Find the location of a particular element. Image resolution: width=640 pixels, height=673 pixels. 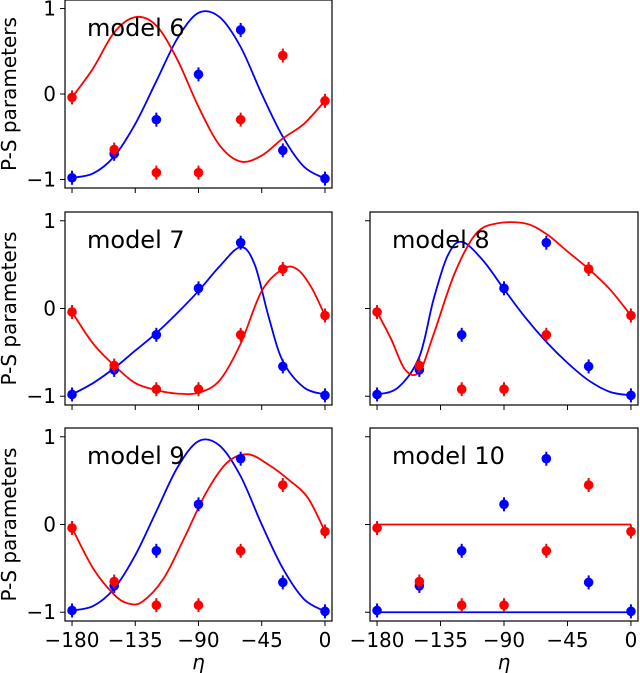

model-label: model 9 is located at coordinates (136, 456).